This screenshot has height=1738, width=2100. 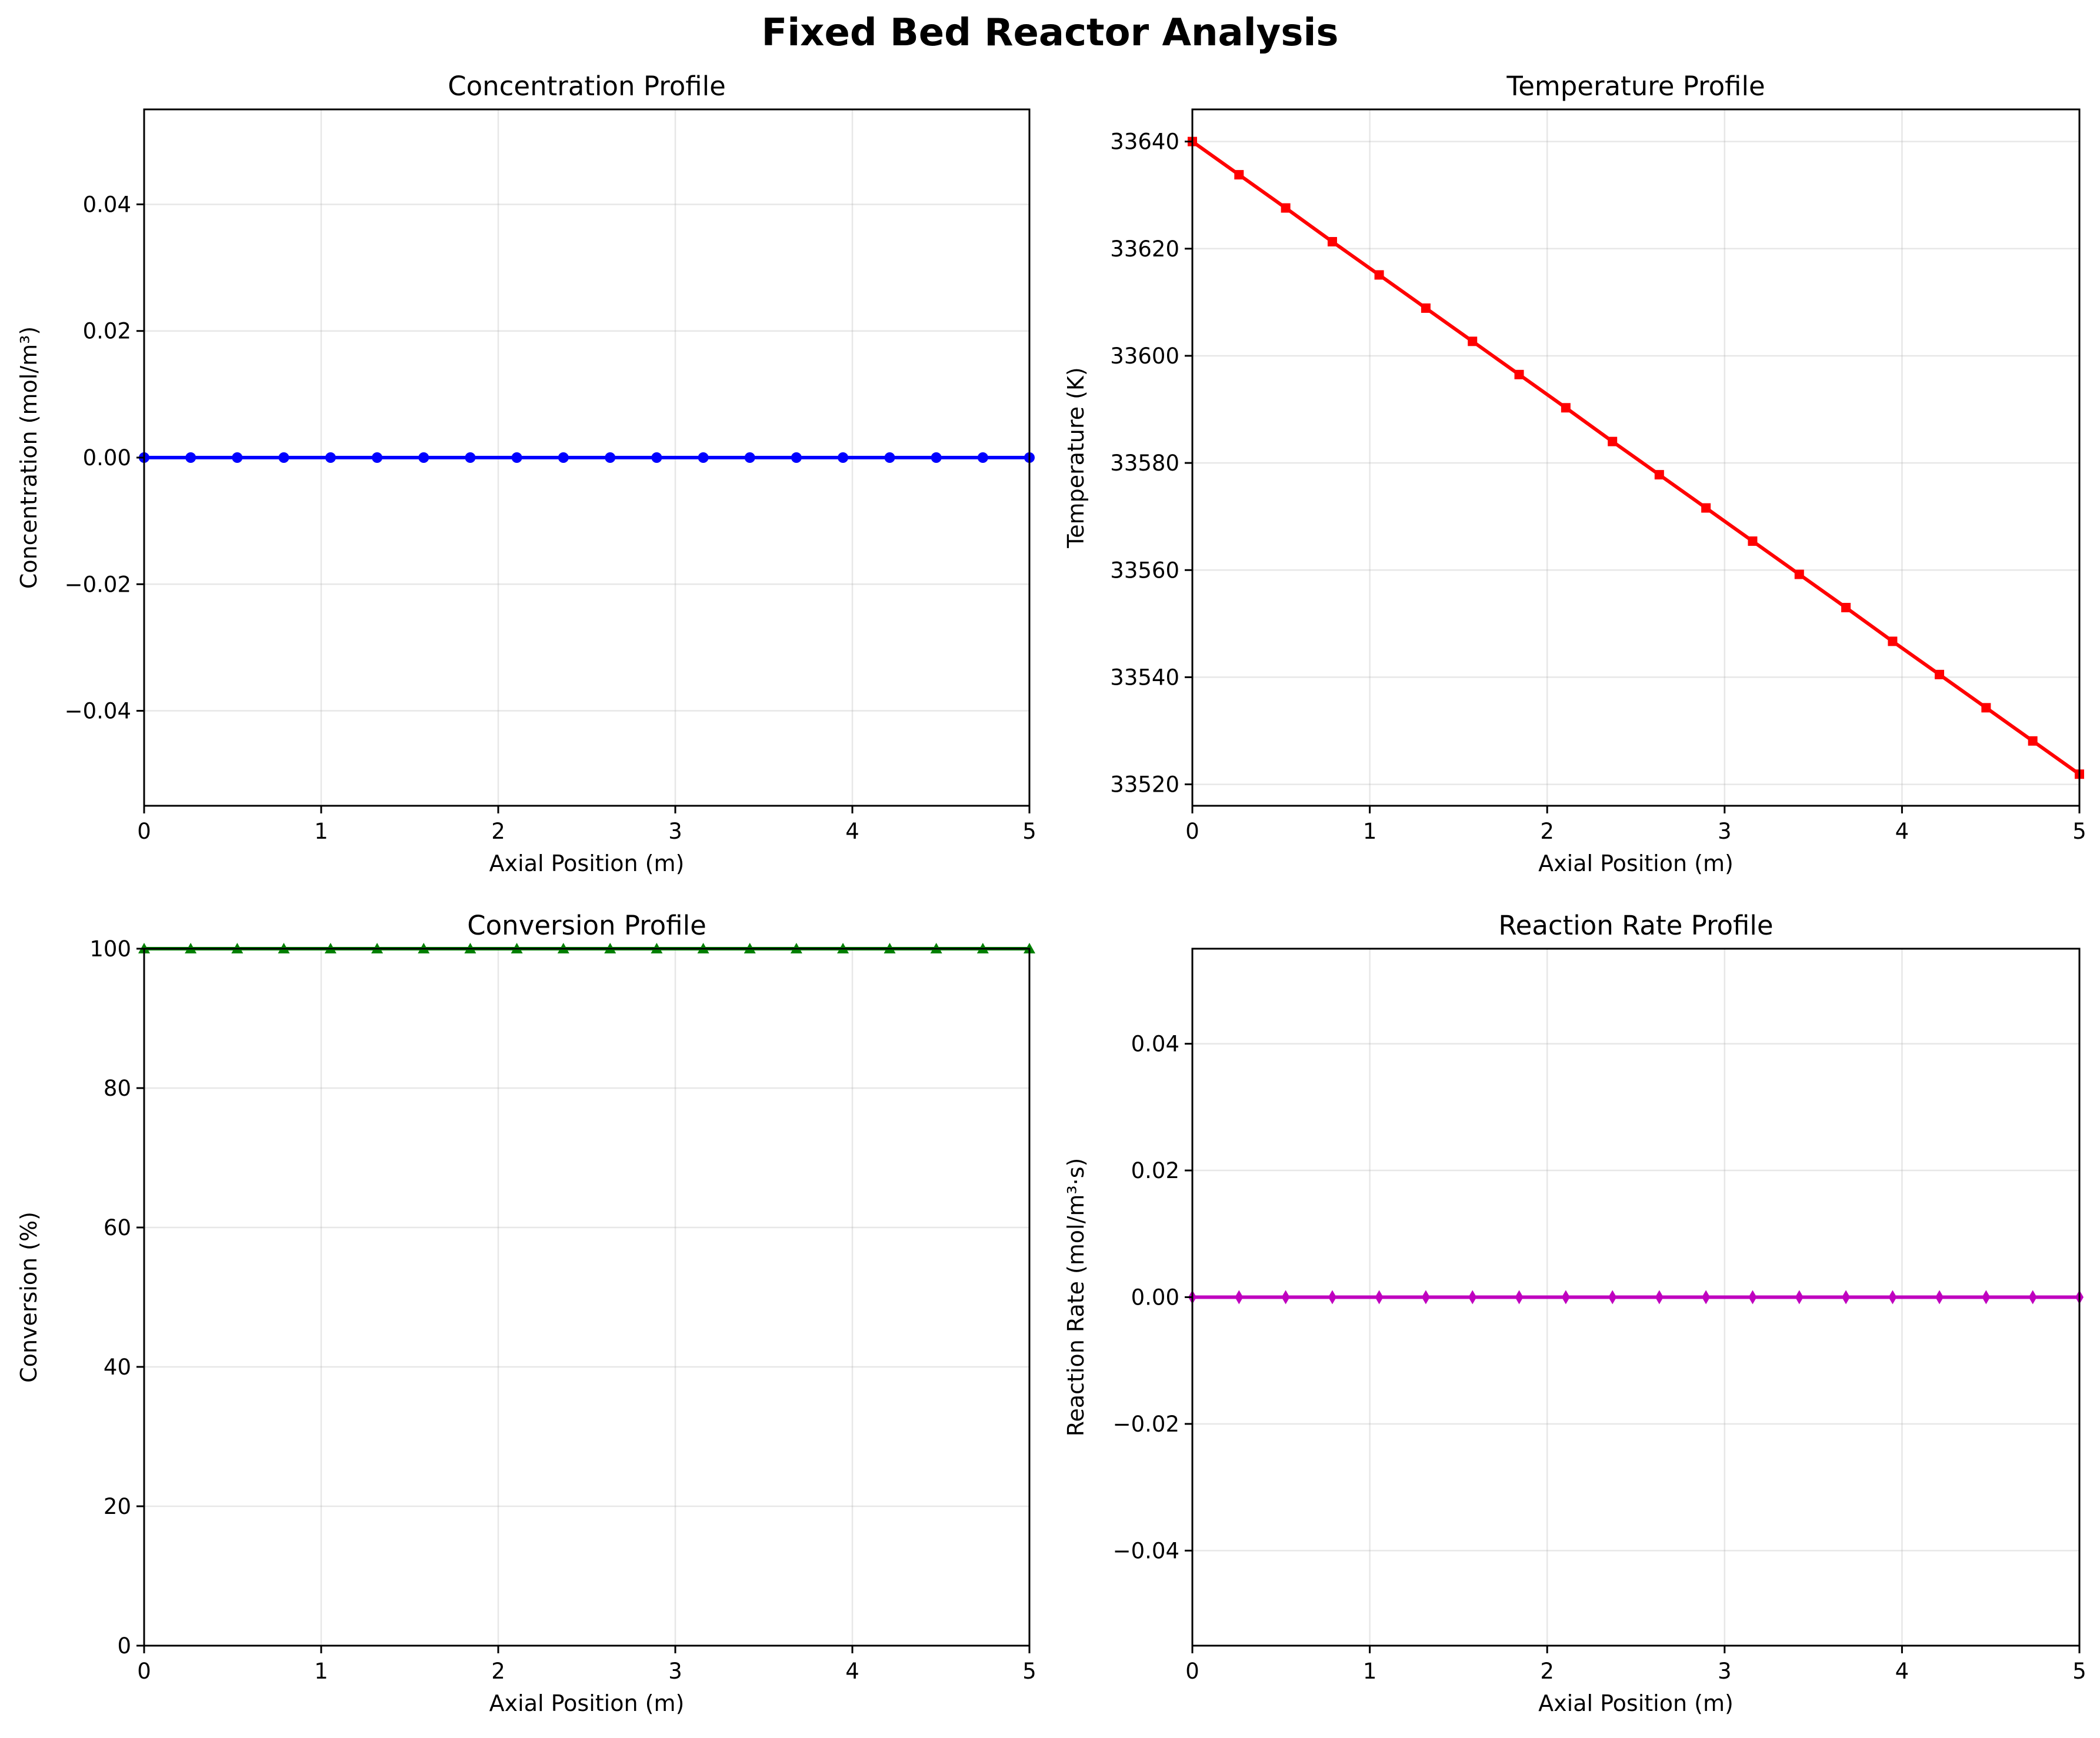 I want to click on y-tick-label-3: 60, so click(x=117, y=1228).